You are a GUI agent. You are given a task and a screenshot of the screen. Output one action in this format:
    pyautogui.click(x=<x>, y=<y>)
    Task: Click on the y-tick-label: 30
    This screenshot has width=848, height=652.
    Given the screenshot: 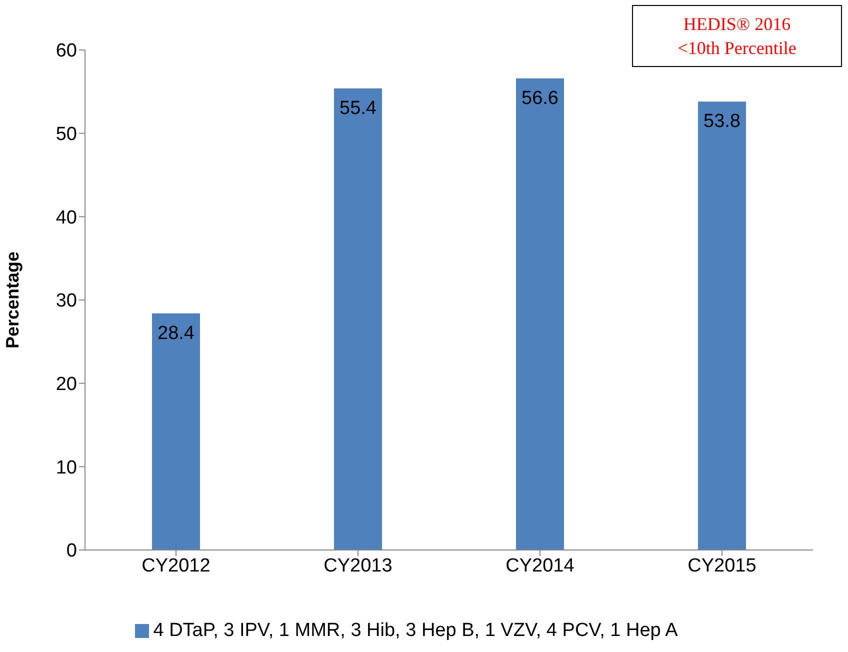 What is the action you would take?
    pyautogui.click(x=66, y=301)
    